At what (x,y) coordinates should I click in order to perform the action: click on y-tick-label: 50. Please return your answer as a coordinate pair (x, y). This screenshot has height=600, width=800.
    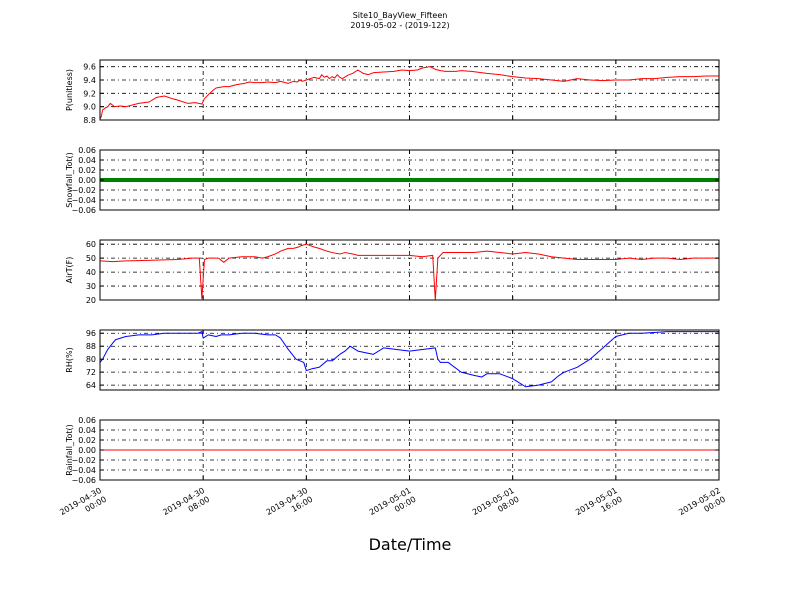
    Looking at the image, I should click on (91, 258).